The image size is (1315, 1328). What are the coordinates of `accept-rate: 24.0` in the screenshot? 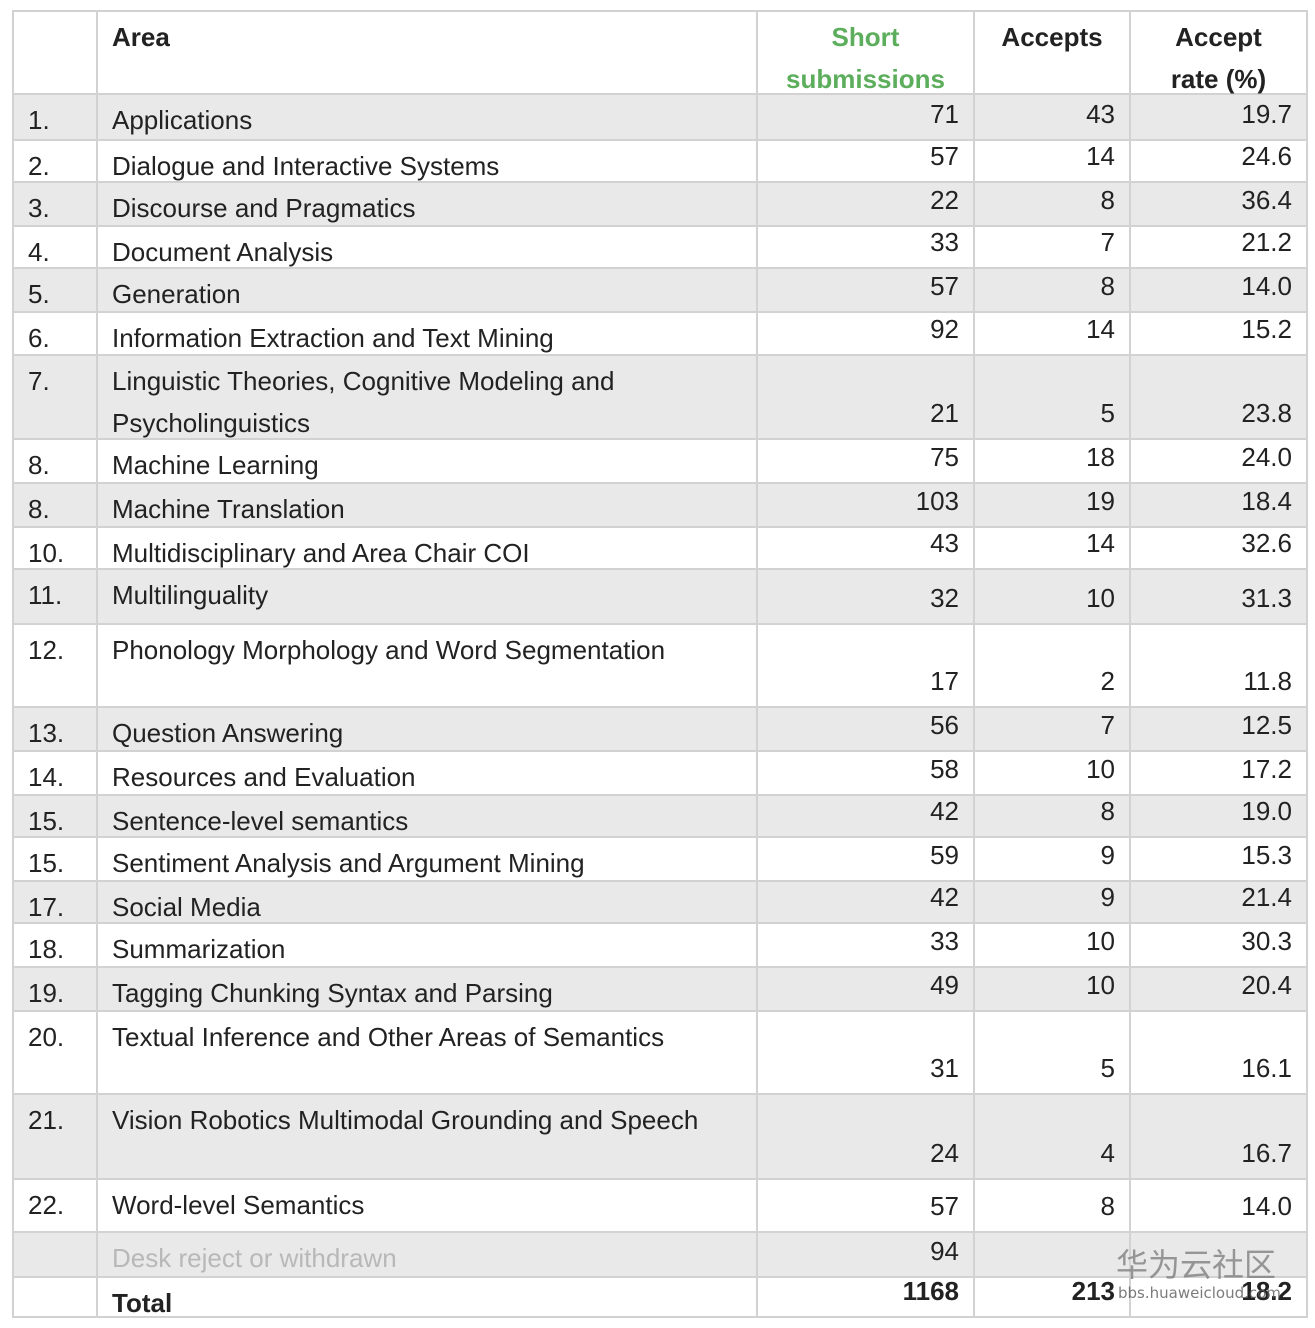 It's located at (1219, 462).